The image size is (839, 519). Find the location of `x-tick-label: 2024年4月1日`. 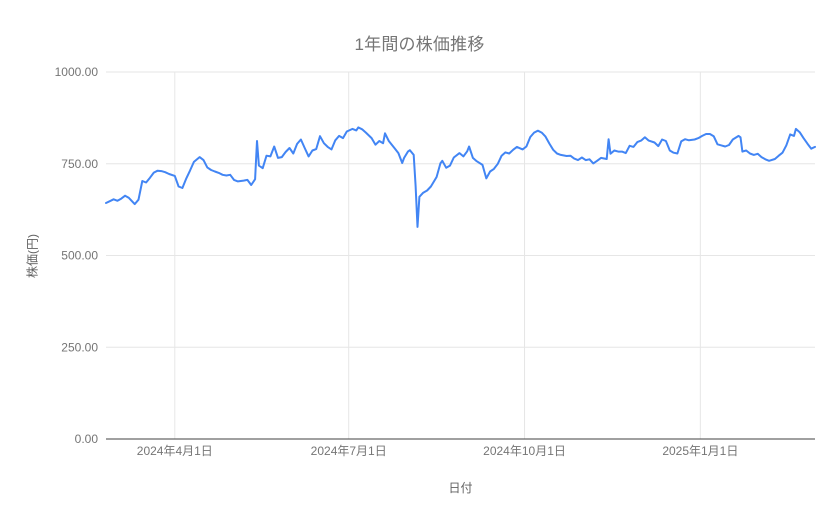

x-tick-label: 2024年4月1日 is located at coordinates (175, 451).